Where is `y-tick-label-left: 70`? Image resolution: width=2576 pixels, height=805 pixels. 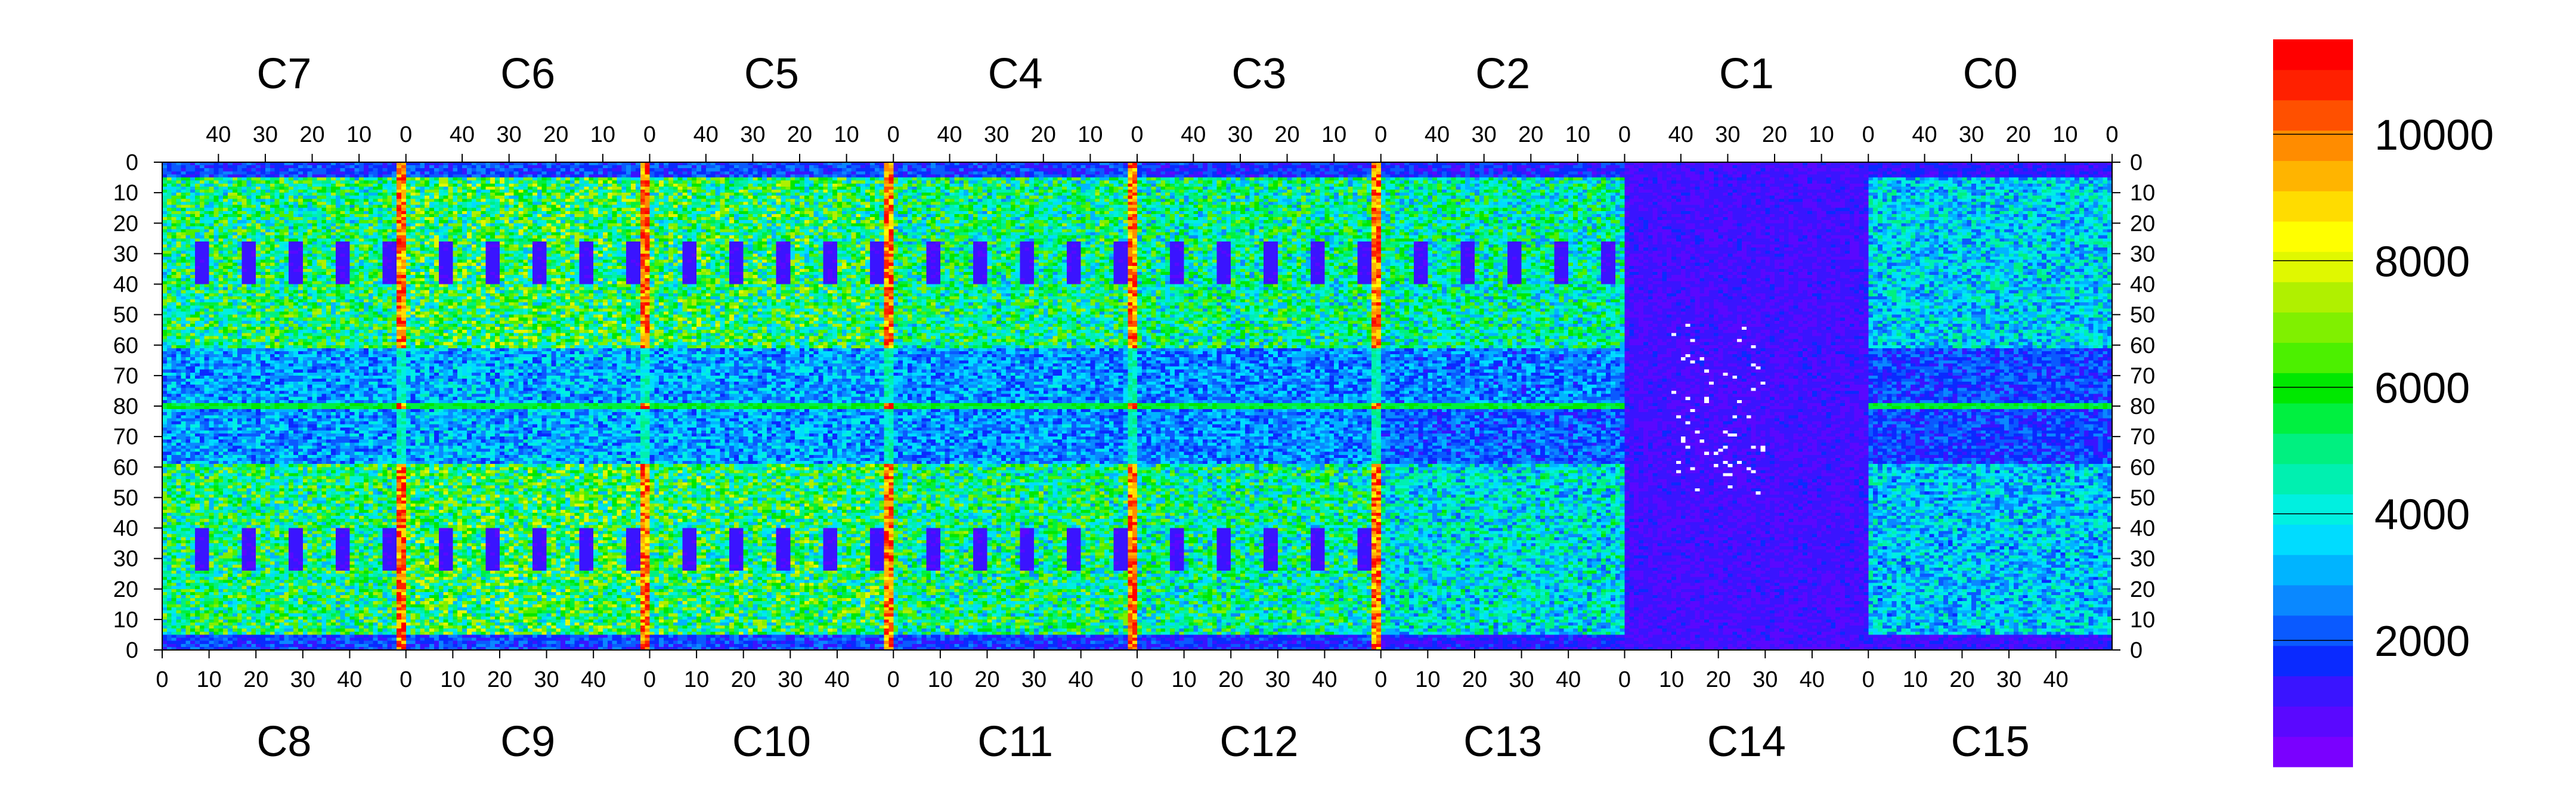
y-tick-label-left: 70 is located at coordinates (125, 438).